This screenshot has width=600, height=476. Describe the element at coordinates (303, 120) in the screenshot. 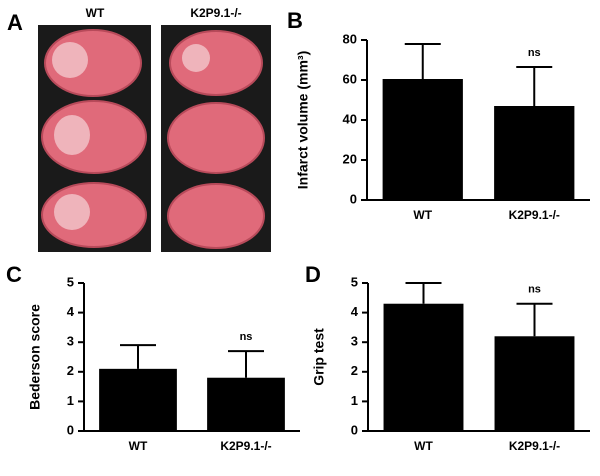

I see `y-axis-label: Infarct volume (mm³)` at that location.